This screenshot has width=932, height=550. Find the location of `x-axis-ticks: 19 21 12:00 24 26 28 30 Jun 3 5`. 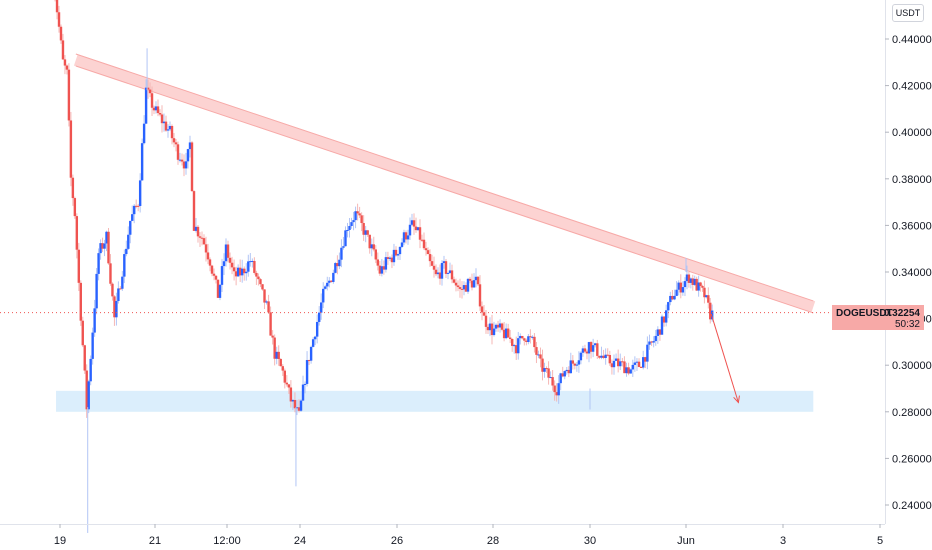

x-axis-ticks: 19 21 12:00 24 26 28 30 Jun 3 5 is located at coordinates (468, 535).